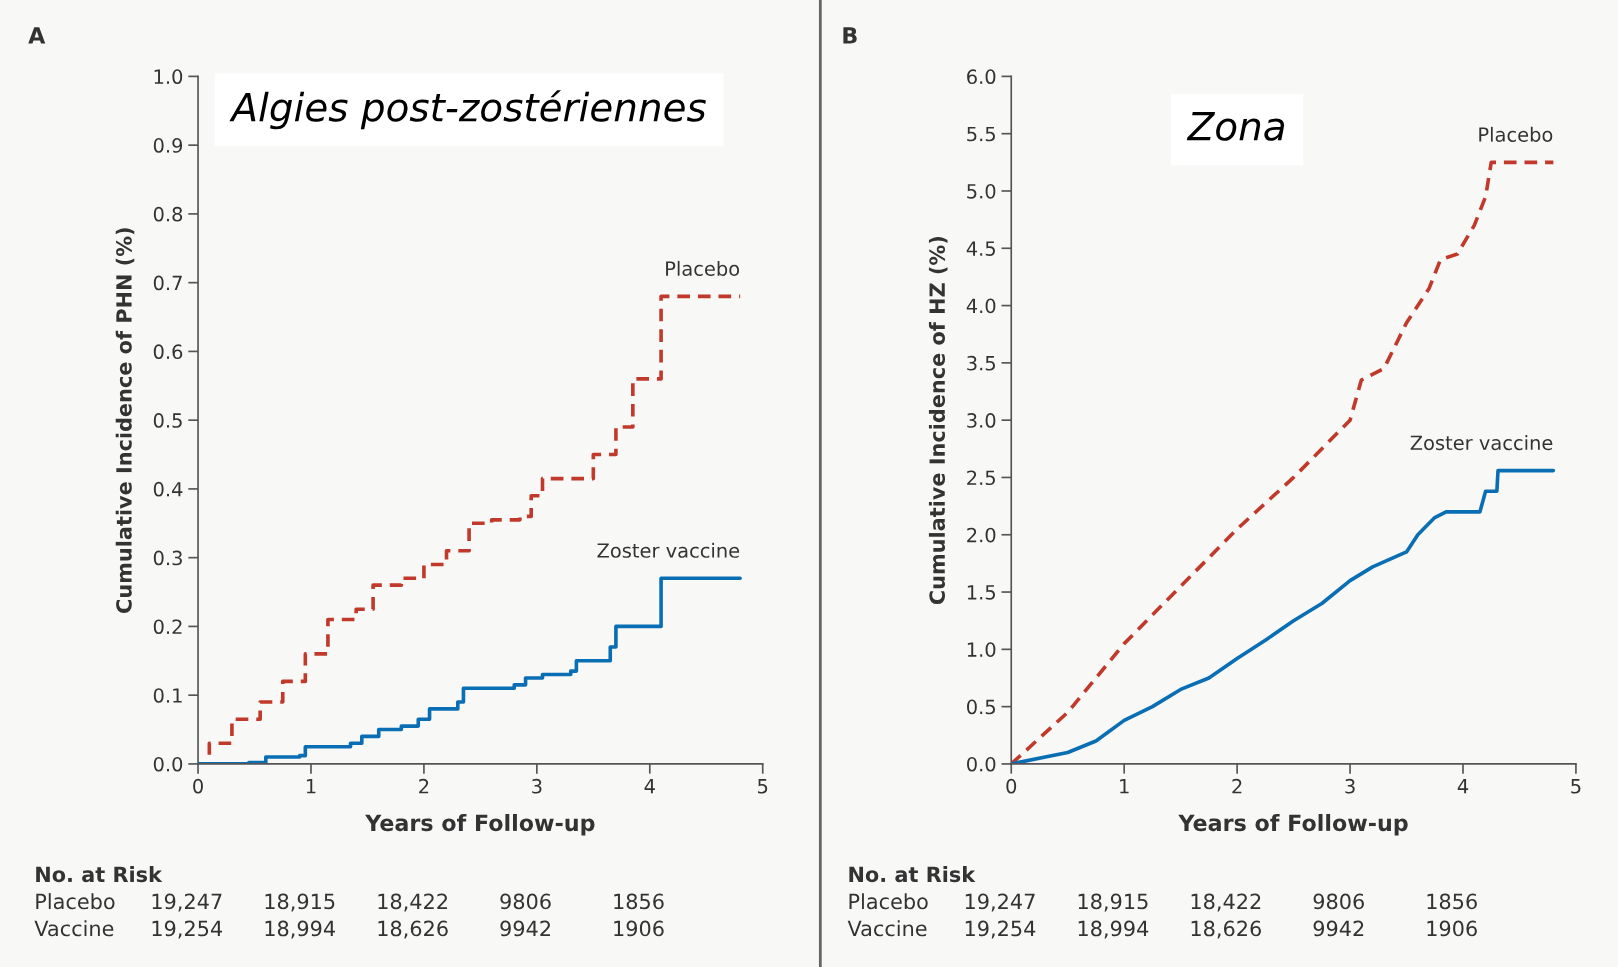 The width and height of the screenshot is (1618, 967). Describe the element at coordinates (981, 191) in the screenshot. I see `y-tick-label: 5.0` at that location.